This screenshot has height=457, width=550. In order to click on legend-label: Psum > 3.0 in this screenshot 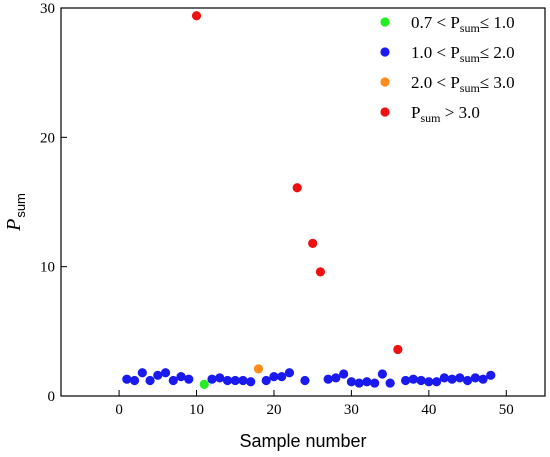, I will do `click(445, 114)`.